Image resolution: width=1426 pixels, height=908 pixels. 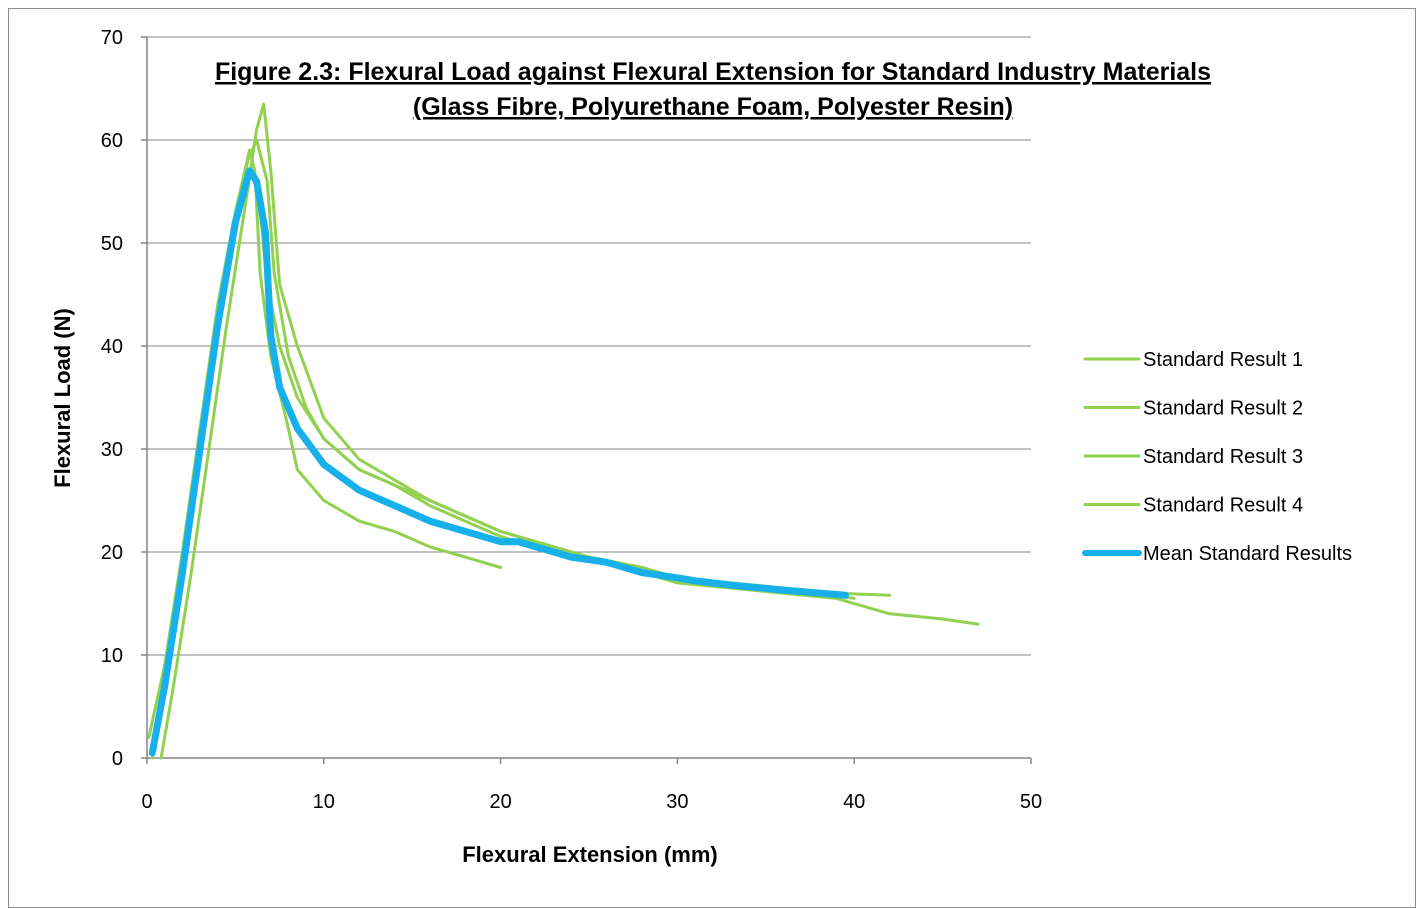 What do you see at coordinates (146, 802) in the screenshot?
I see `x-tick-label: 0` at bounding box center [146, 802].